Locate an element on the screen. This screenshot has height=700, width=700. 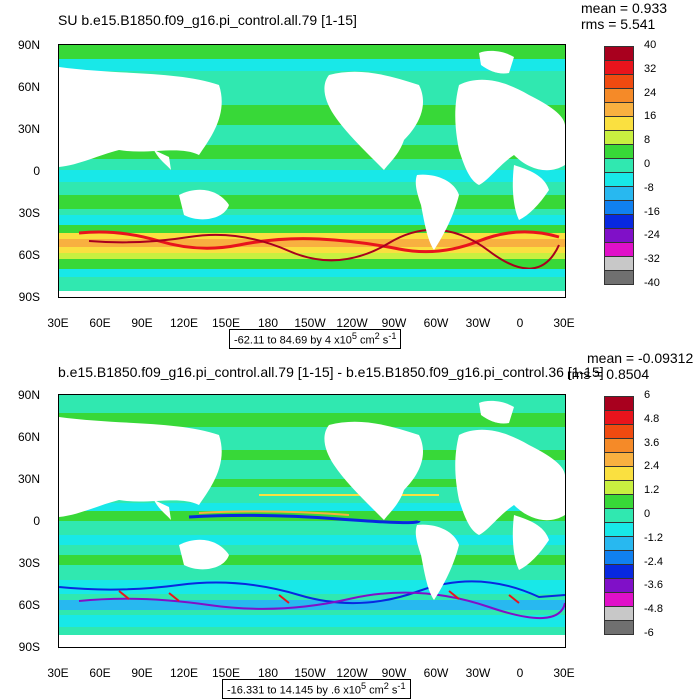
range-units: cm is located at coordinates (365, 340).